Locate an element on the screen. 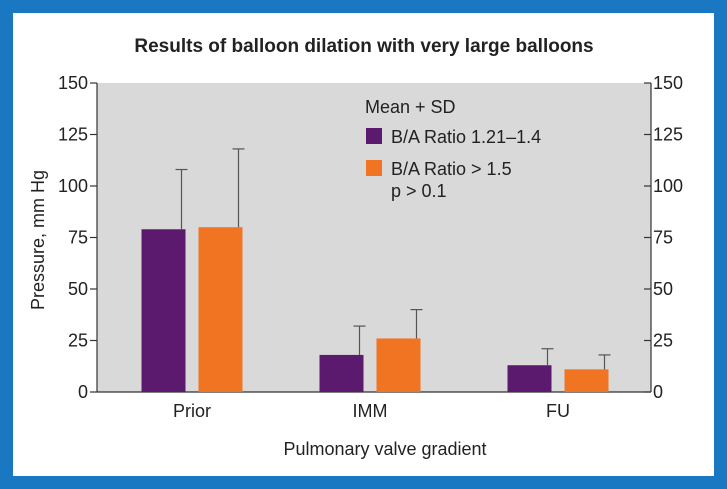  right-tick-label: 100 is located at coordinates (668, 186).